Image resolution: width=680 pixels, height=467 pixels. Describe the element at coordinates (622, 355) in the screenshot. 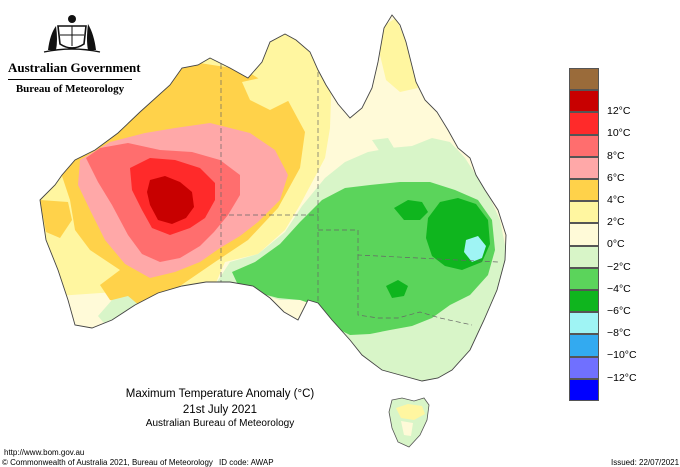

I see `legend-label: −10°C` at that location.